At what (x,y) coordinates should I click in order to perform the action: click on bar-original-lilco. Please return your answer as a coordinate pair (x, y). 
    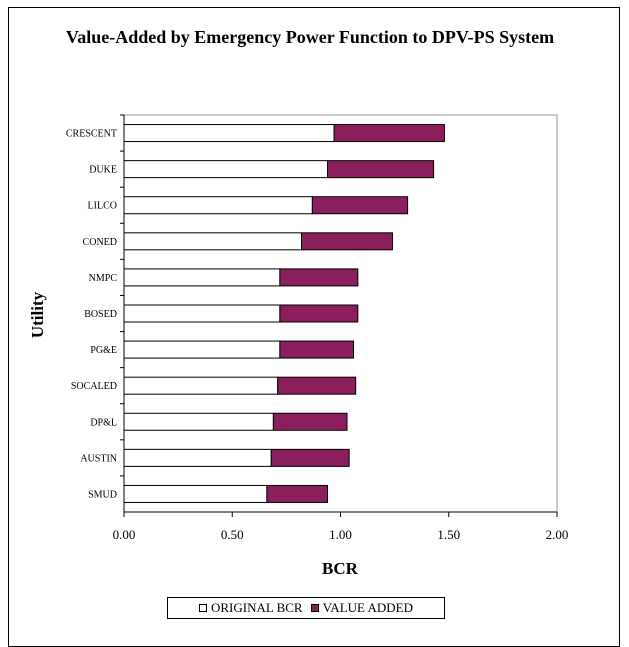
    Looking at the image, I should click on (218, 205).